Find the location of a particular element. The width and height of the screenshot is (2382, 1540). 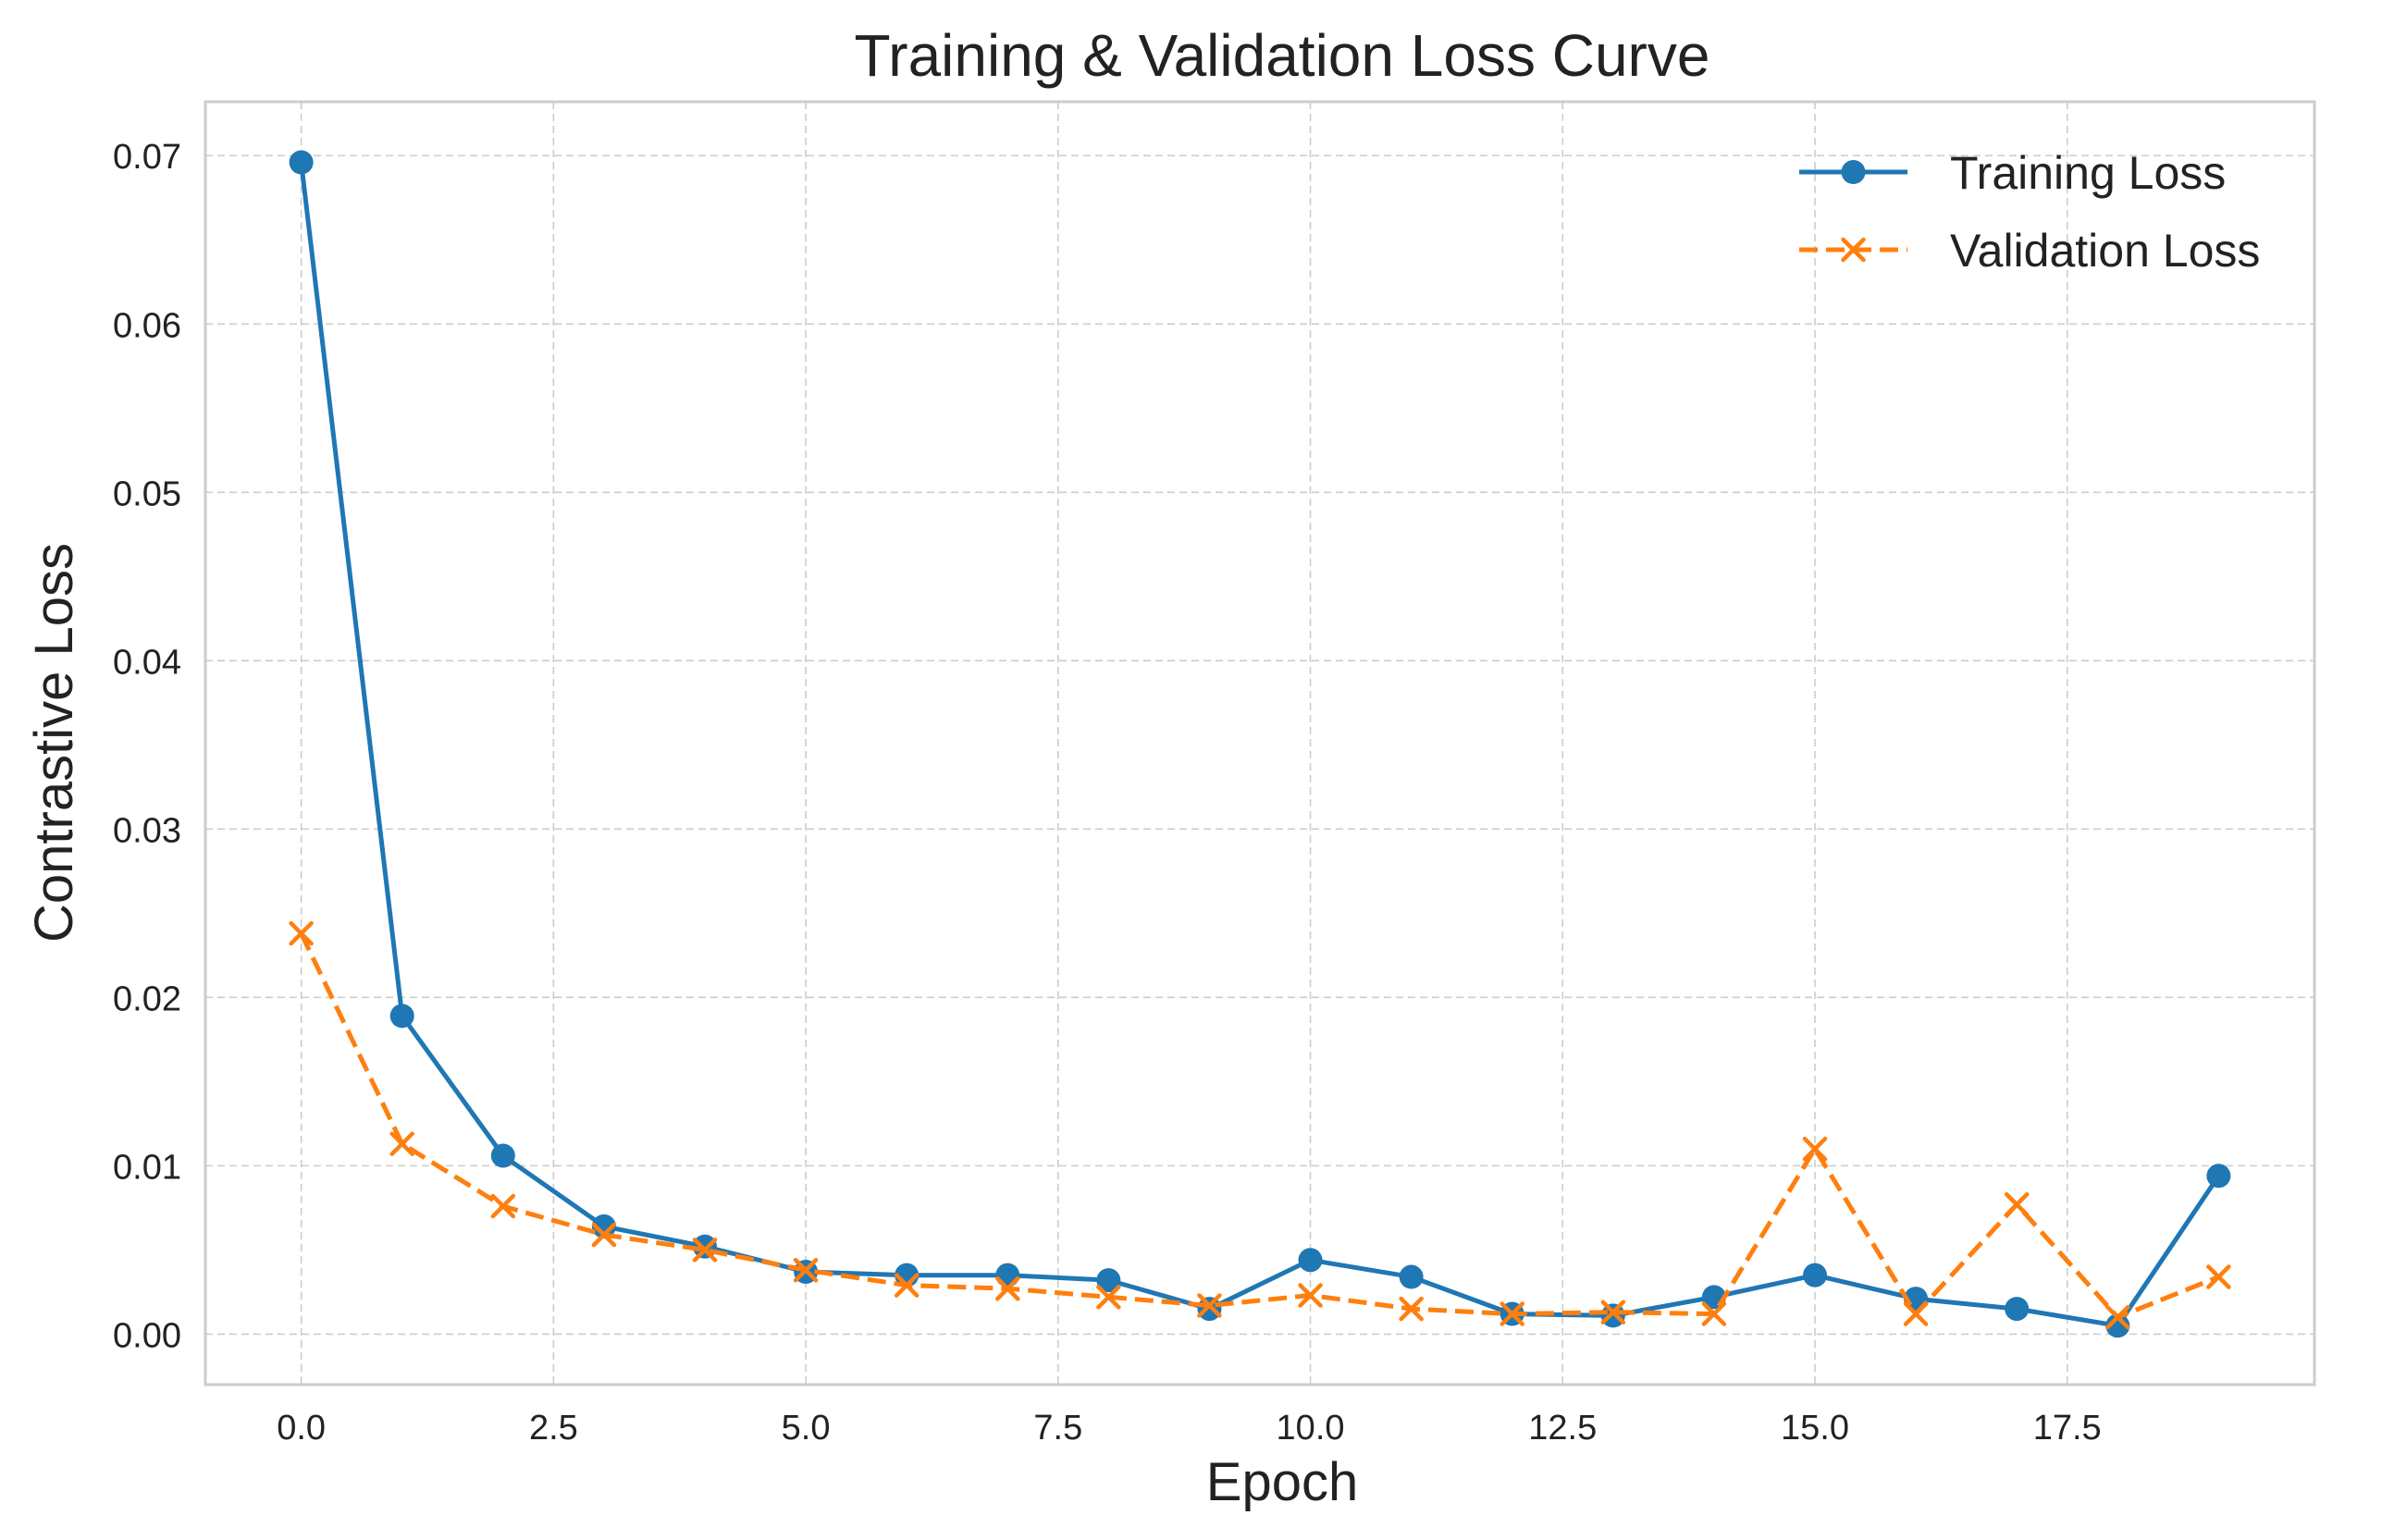

x-tick-label: 0.0 is located at coordinates (301, 1428).